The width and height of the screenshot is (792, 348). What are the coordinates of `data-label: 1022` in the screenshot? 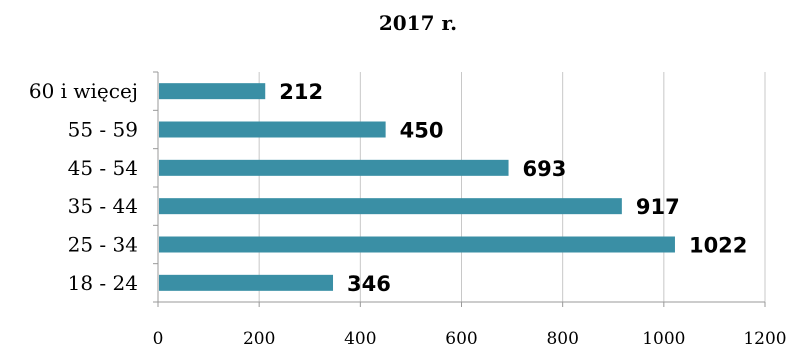 It's located at (718, 246).